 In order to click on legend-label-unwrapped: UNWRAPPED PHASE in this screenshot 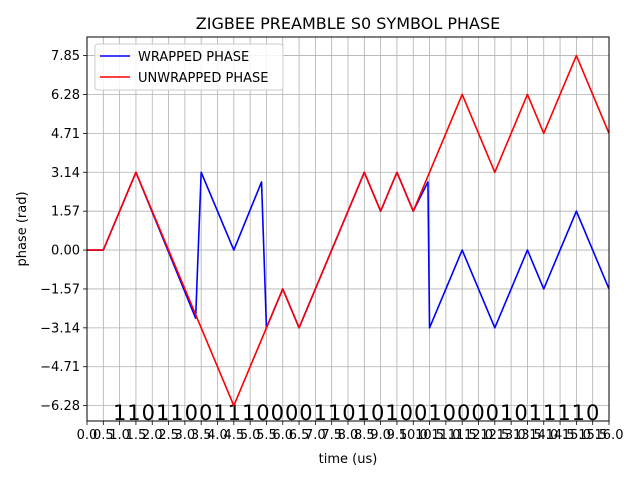, I will do `click(203, 78)`.